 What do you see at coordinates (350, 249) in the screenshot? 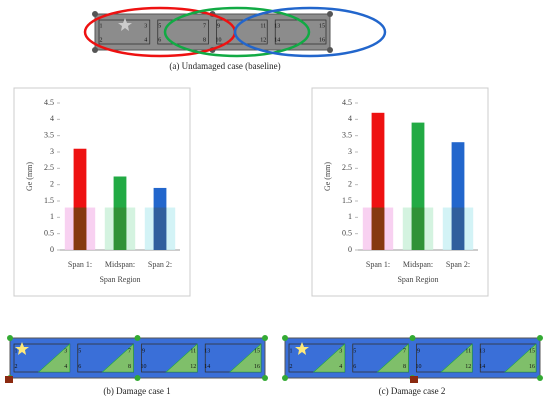
I see `y-tick-label: 0` at bounding box center [350, 249].